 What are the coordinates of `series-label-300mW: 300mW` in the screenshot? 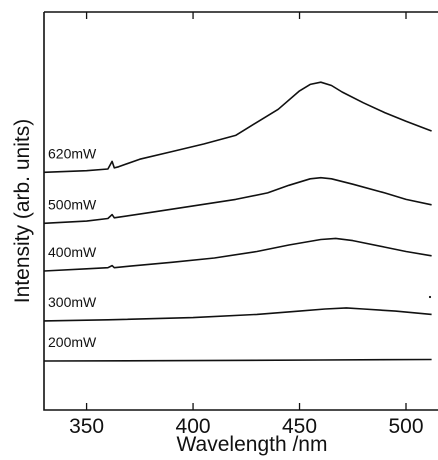 It's located at (72, 302).